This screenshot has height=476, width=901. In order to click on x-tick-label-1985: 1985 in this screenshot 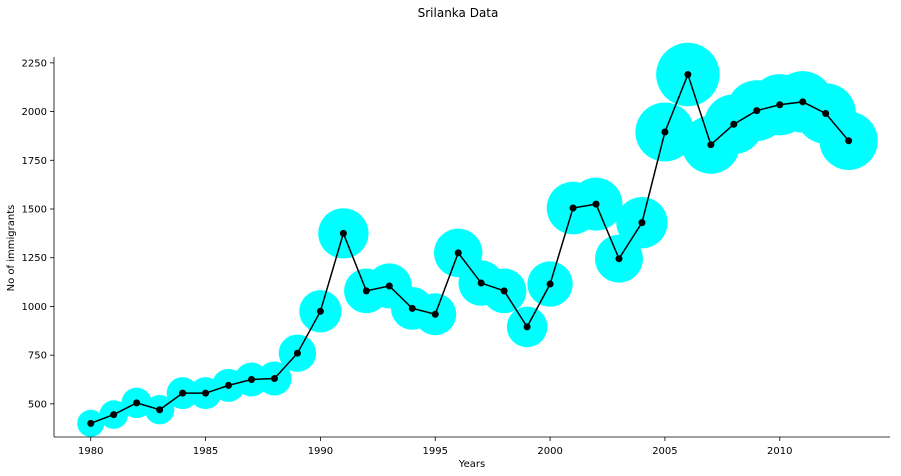, I will do `click(205, 451)`.